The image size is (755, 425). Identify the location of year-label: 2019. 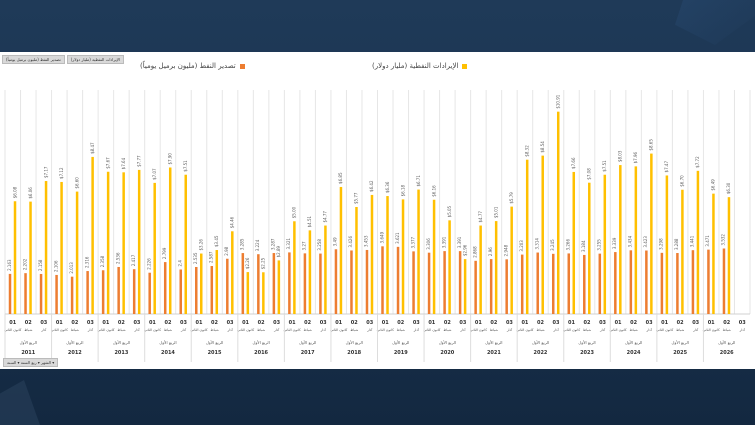
(401, 353).